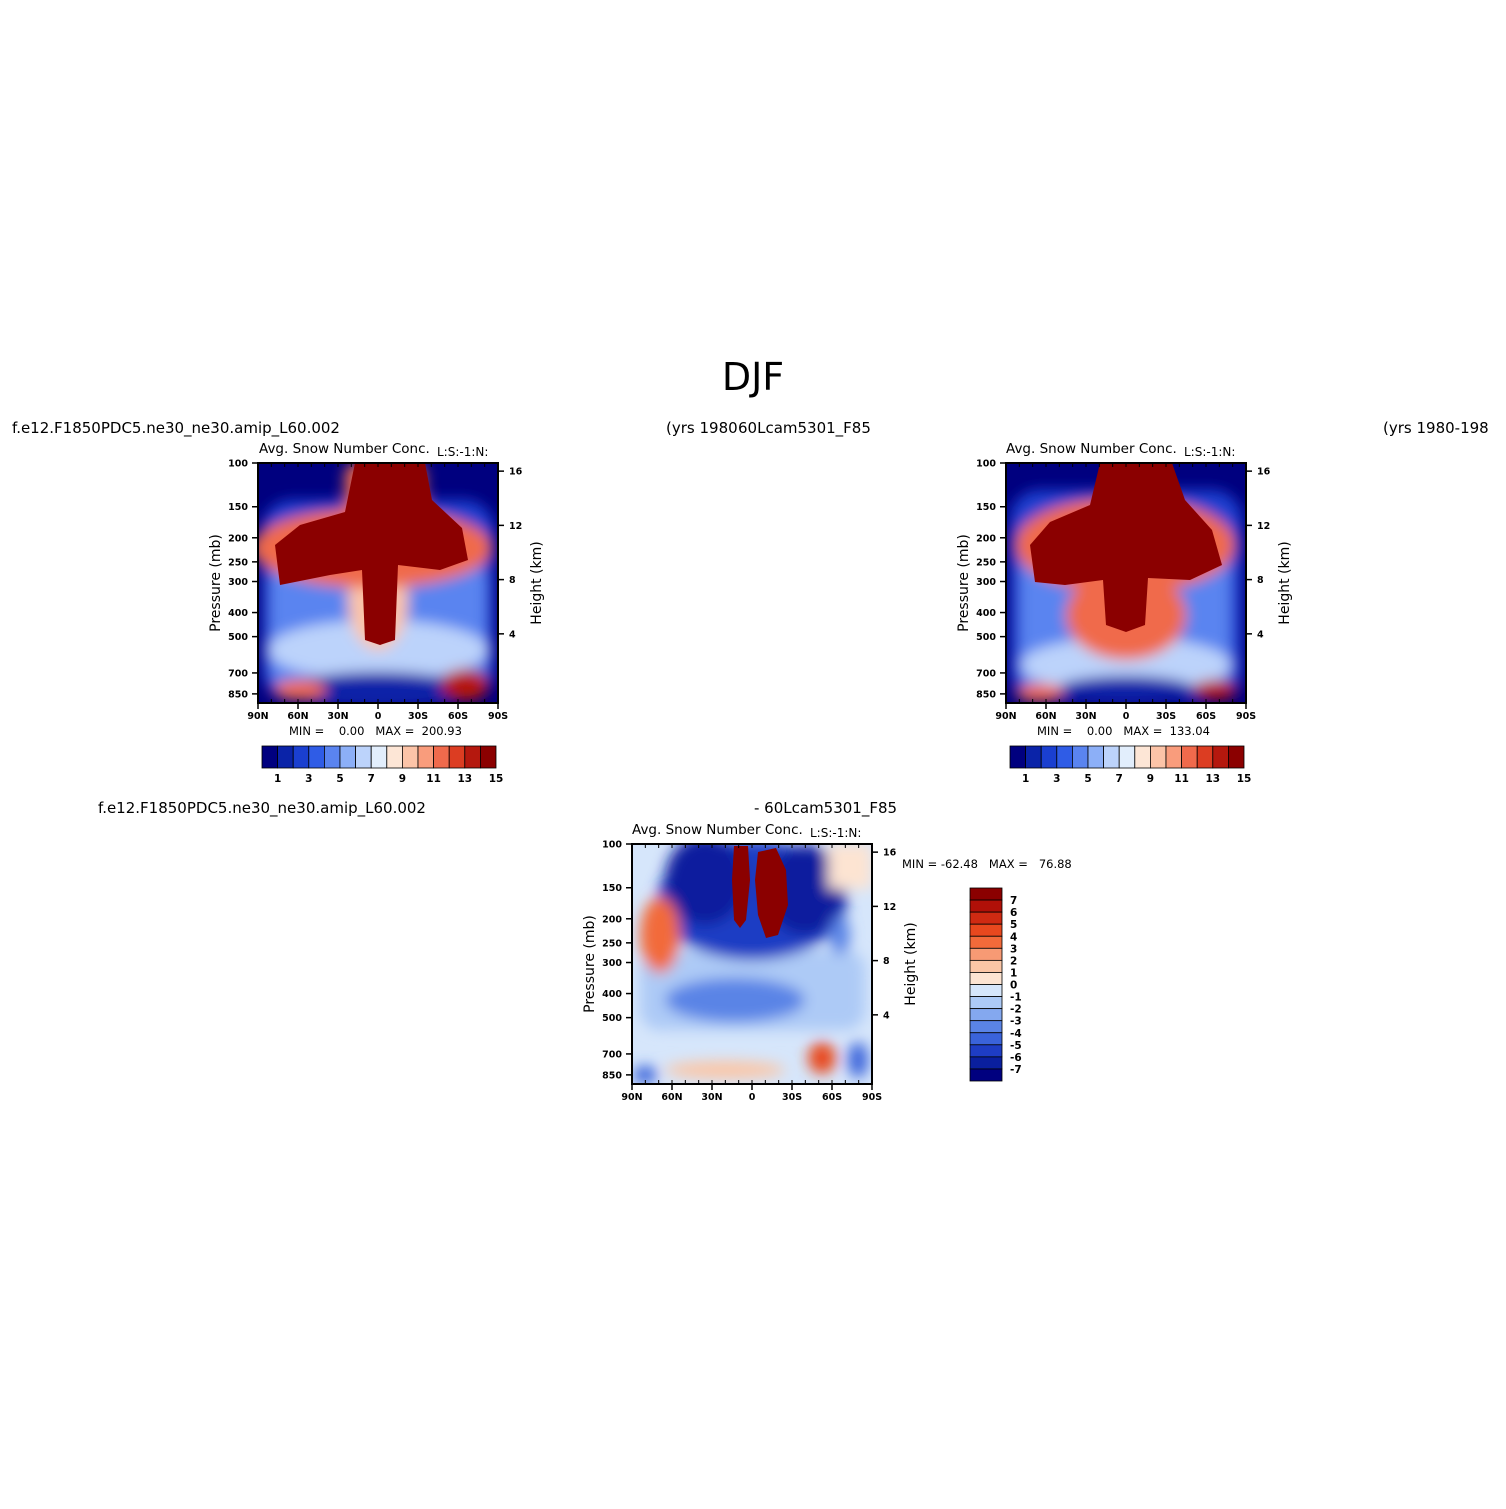 The image size is (1506, 1509). Describe the element at coordinates (1091, 449) in the screenshot. I see `top-right-plot-title: Avg. Snow Number Conc.` at that location.